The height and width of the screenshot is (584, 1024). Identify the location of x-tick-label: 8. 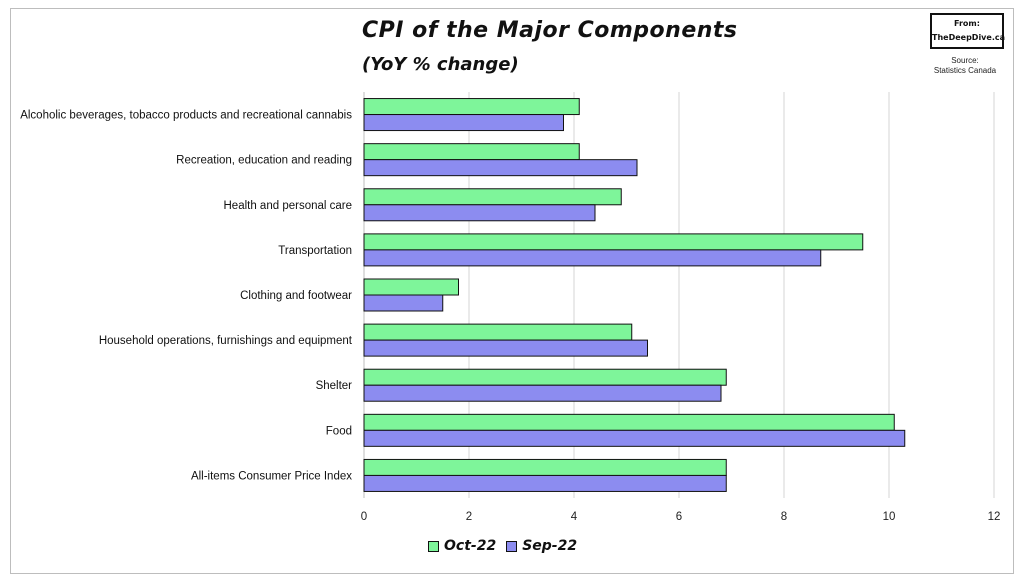
(784, 517).